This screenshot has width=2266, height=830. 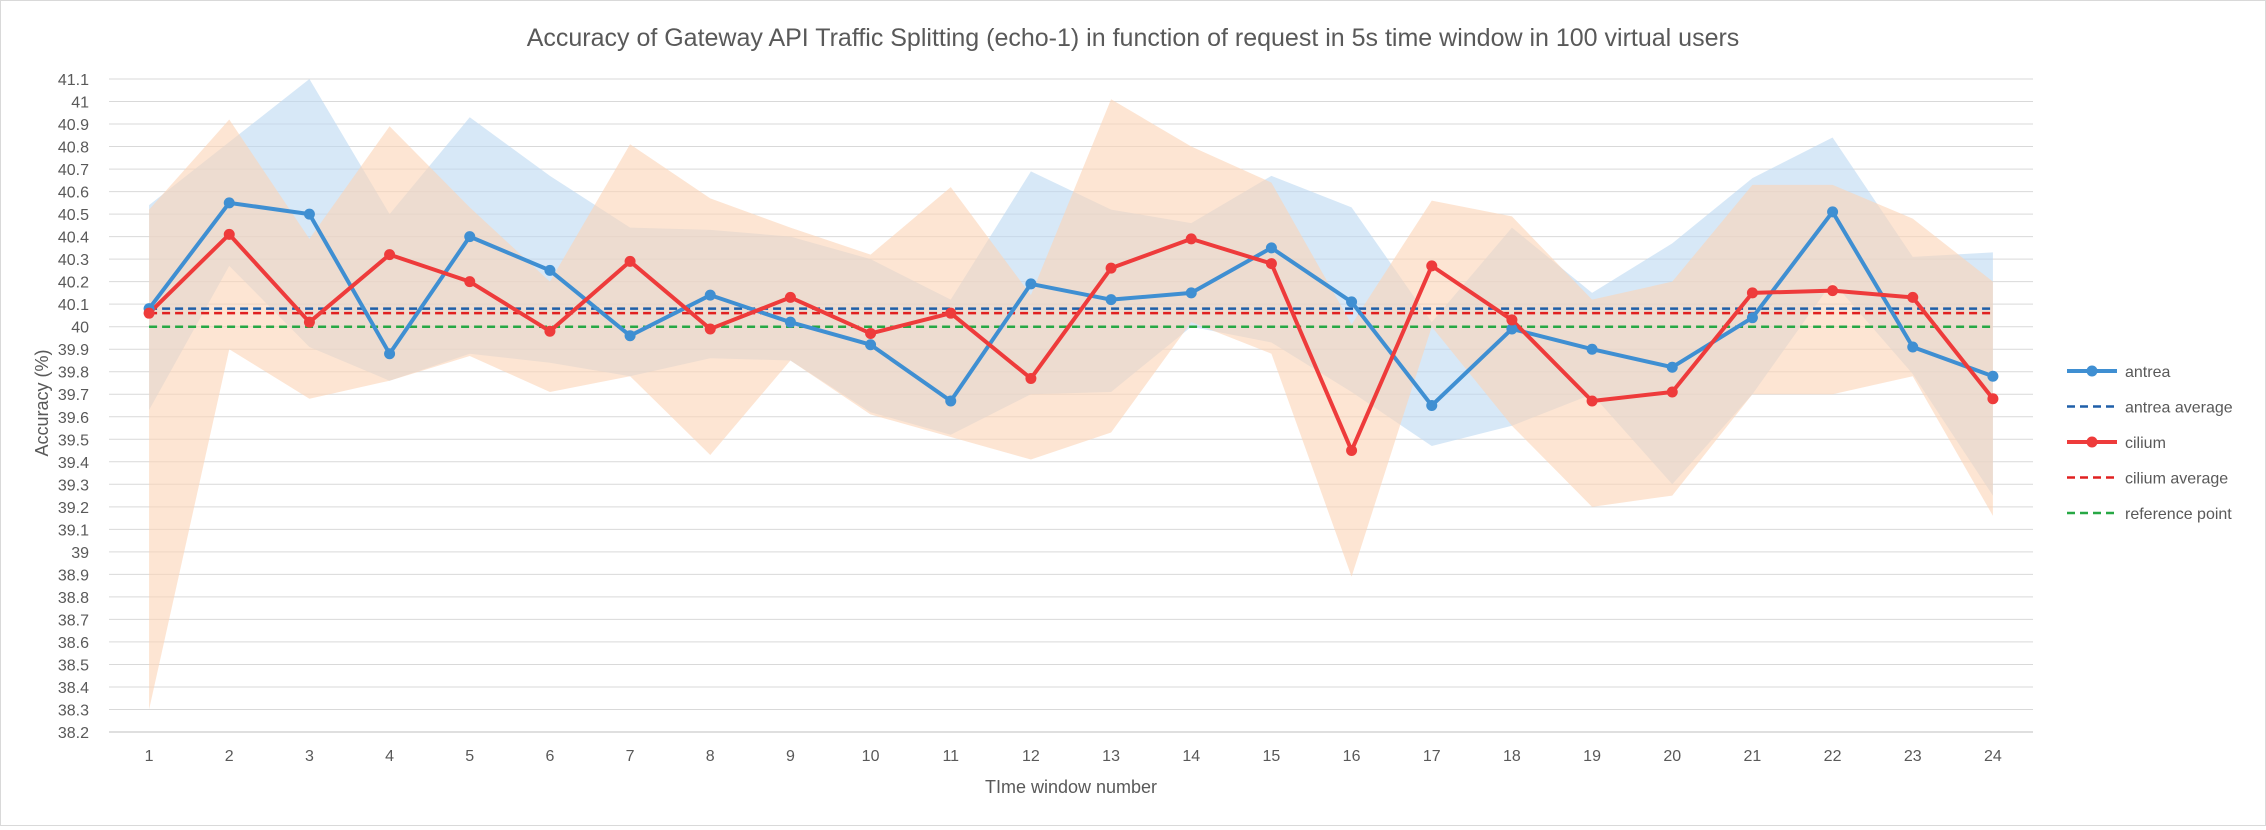 I want to click on y-tick-label: 39.4, so click(x=73, y=463).